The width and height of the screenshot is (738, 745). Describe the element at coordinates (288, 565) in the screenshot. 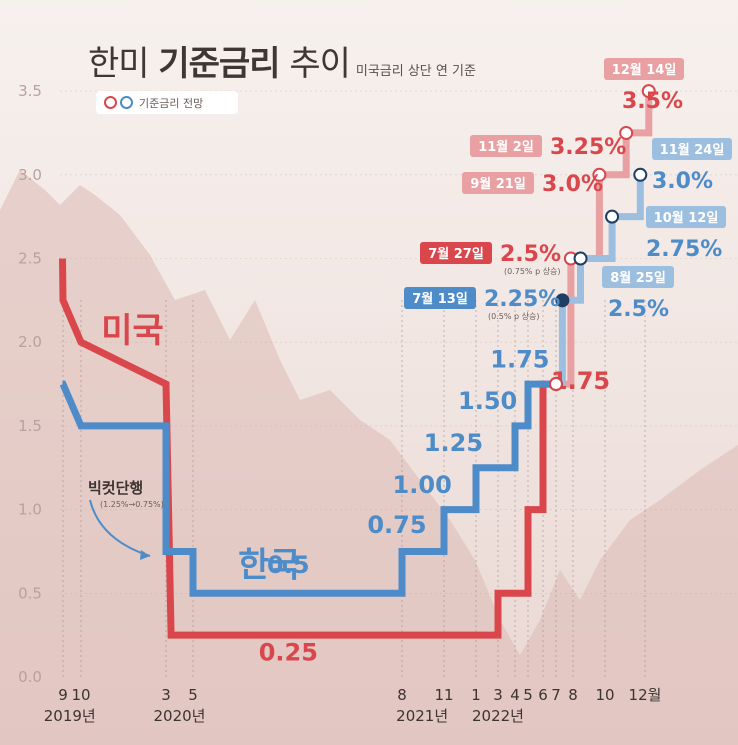

I see `data-label: 0.5` at that location.